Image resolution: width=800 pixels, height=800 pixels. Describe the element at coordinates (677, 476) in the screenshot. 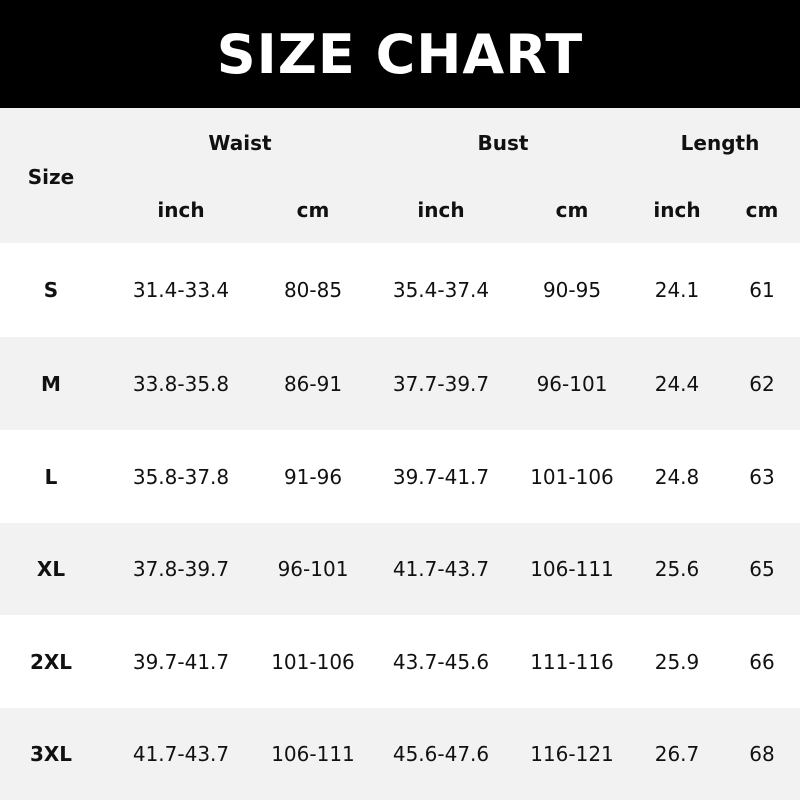

I see `measurement-cell: 24.8` at that location.